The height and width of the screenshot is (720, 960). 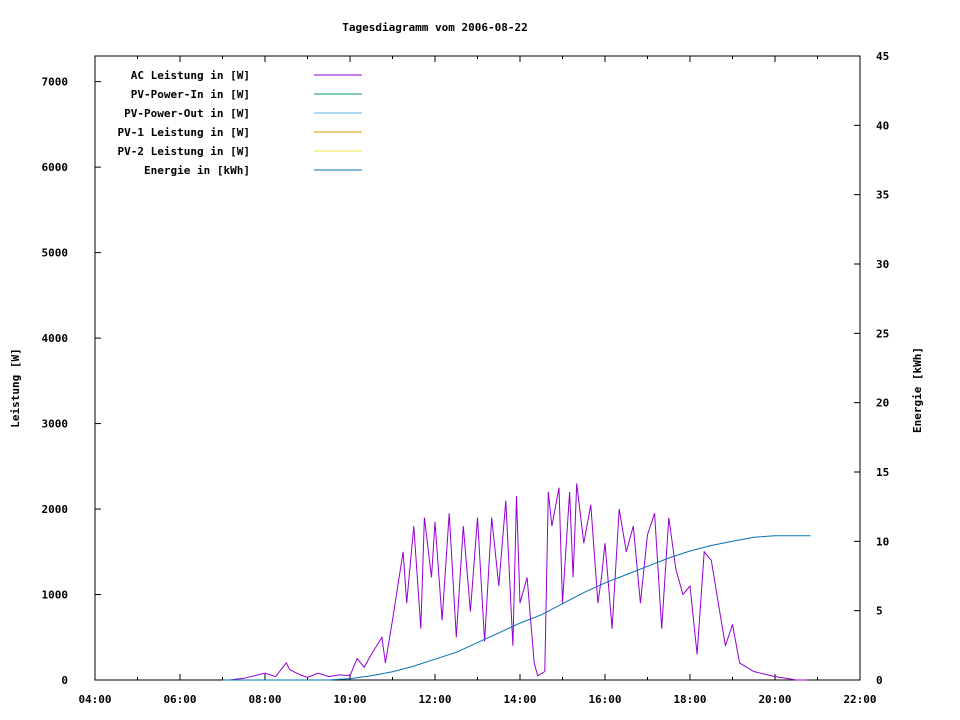 What do you see at coordinates (882, 195) in the screenshot?
I see `y2-tick-label: 35` at bounding box center [882, 195].